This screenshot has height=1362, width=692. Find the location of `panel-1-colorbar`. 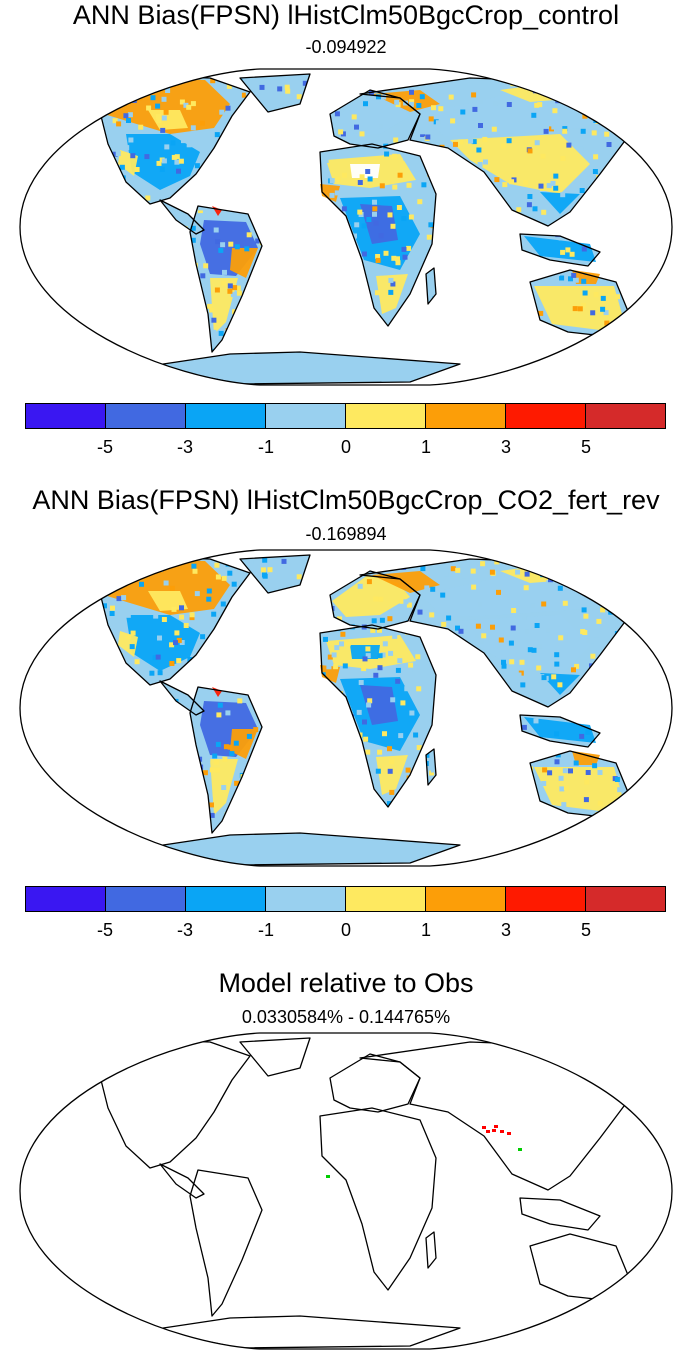

panel-1-colorbar is located at coordinates (345, 416).